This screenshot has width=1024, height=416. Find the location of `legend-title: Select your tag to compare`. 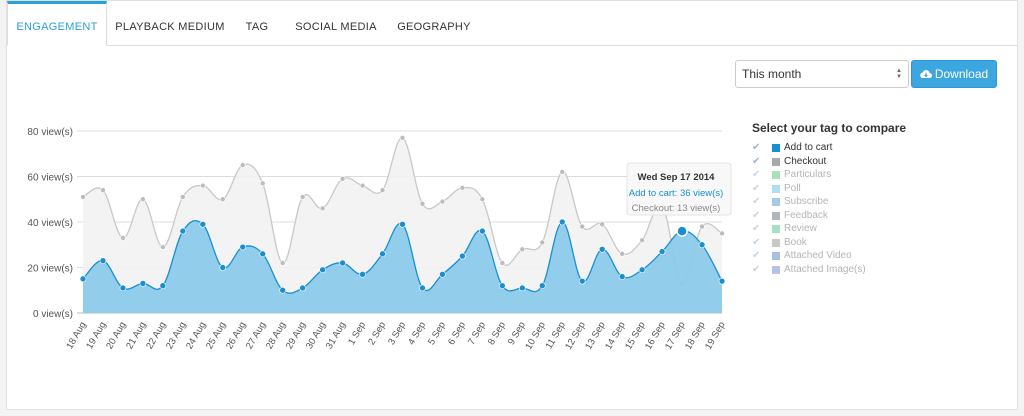

legend-title: Select your tag to compare is located at coordinates (829, 128).